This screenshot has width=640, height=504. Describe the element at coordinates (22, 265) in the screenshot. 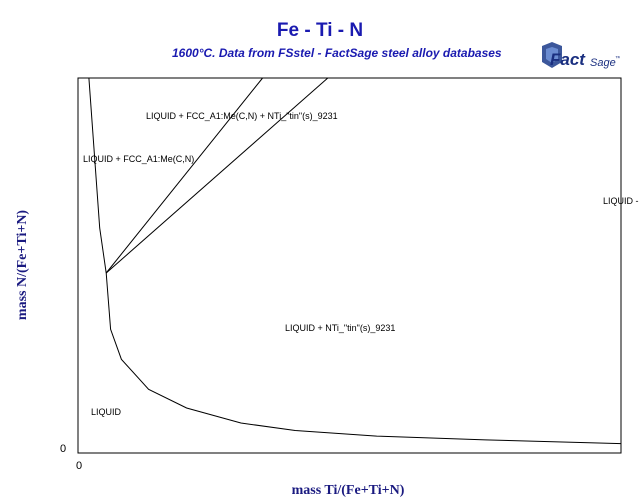

I see `y-axis-label: mass N/(Fe+Ti+N)` at that location.